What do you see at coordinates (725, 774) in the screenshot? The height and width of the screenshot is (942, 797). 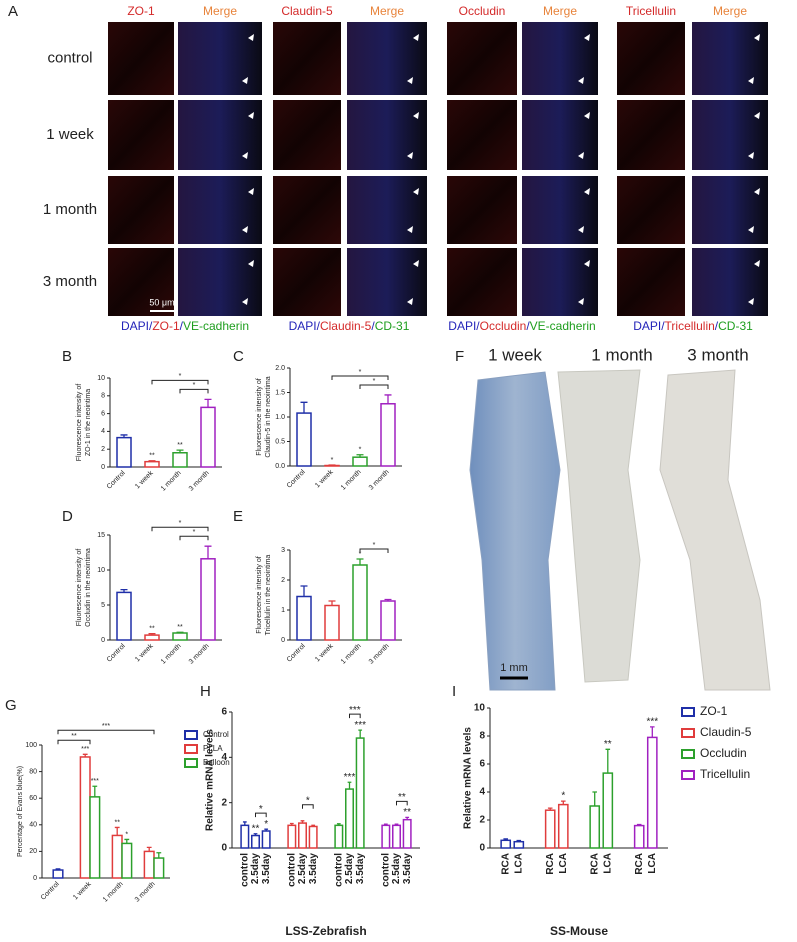 I see `legend-label: Tricellulin` at bounding box center [725, 774].